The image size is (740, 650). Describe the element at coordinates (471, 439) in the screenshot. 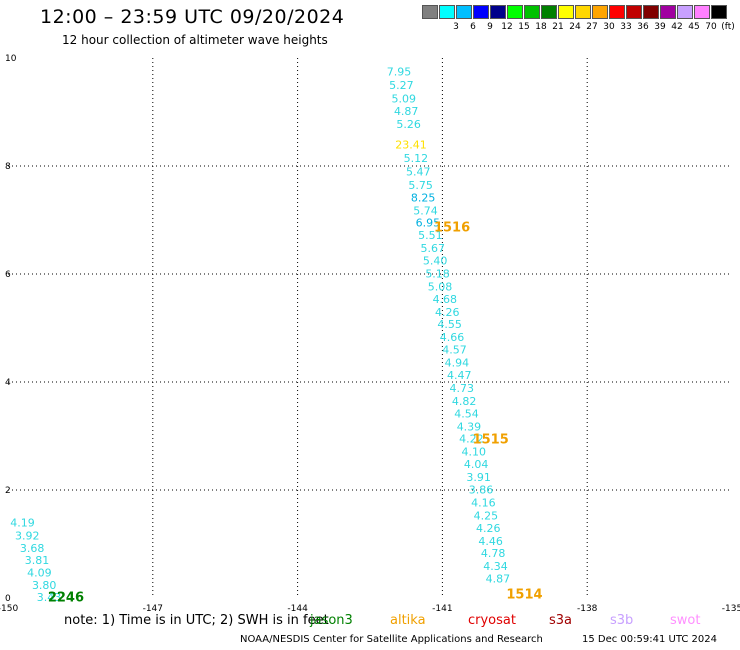

I see `wave-height-value: 4.22` at that location.